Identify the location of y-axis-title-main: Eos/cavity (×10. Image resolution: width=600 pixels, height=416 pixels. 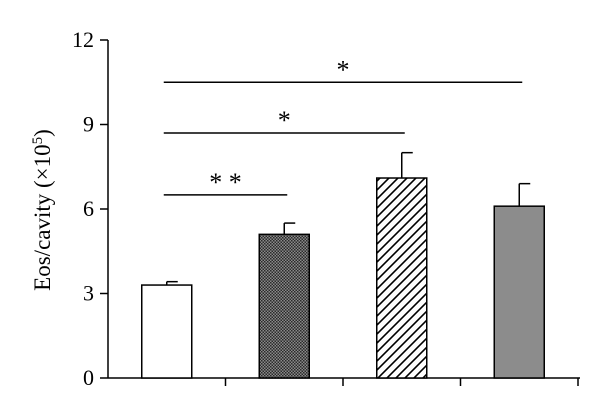
(42, 217).